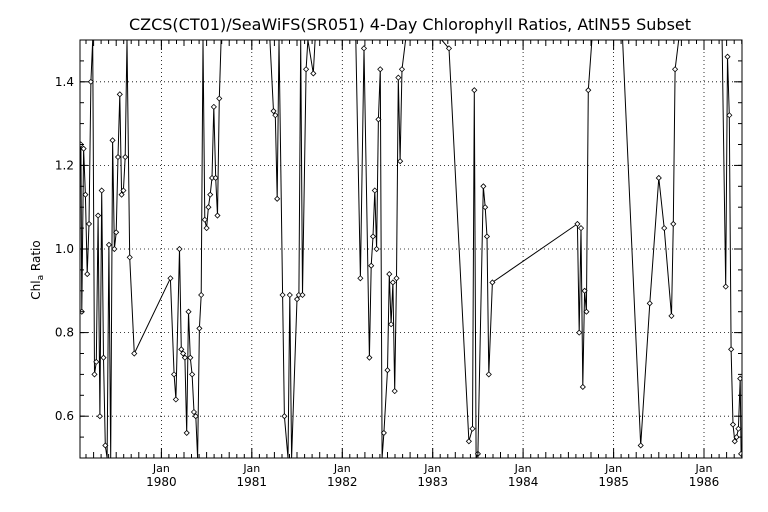 This screenshot has width=768, height=512. What do you see at coordinates (64, 333) in the screenshot?
I see `y-tick-label: 0.8` at bounding box center [64, 333].